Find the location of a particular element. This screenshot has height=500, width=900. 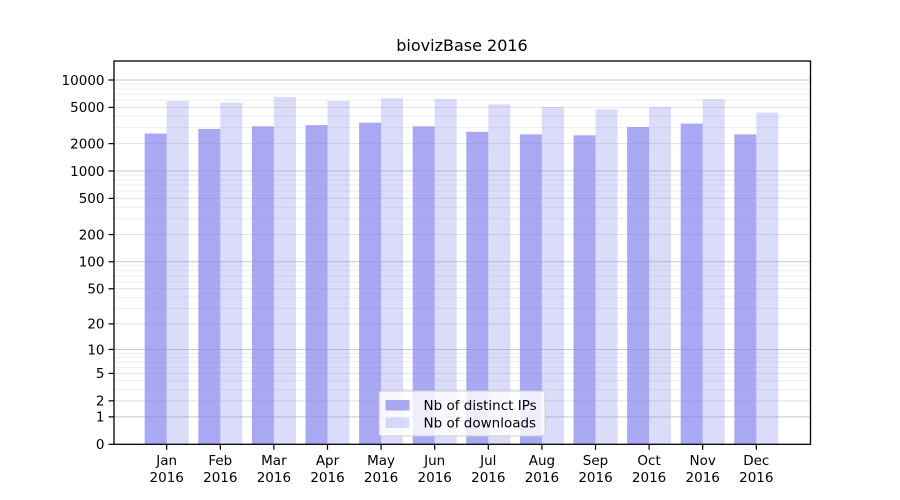

bar-downloads-feb is located at coordinates (231, 273).